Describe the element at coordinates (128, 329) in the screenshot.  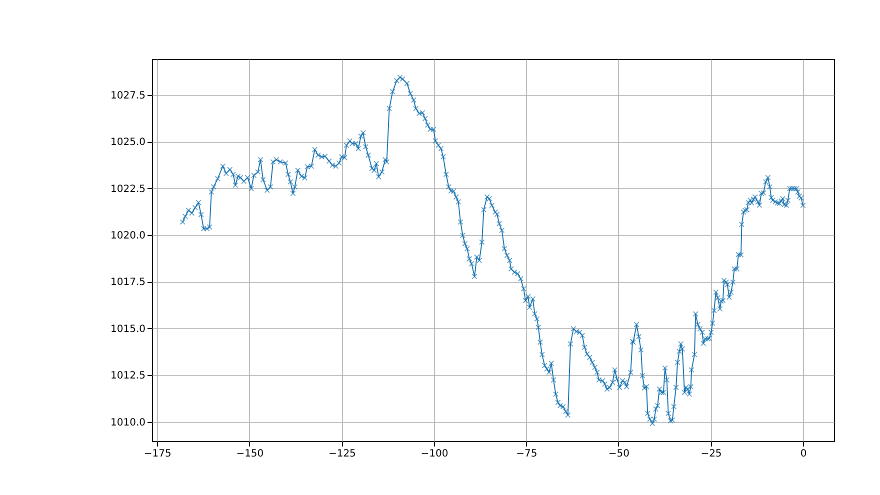
I see `y-tick-label: 1015.0` at that location.